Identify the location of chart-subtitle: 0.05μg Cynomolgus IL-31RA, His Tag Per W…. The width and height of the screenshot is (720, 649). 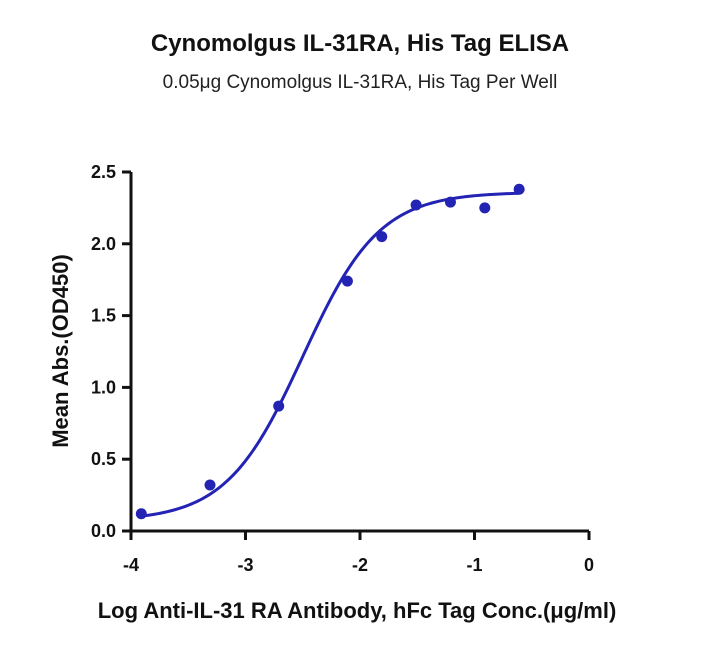
(360, 82).